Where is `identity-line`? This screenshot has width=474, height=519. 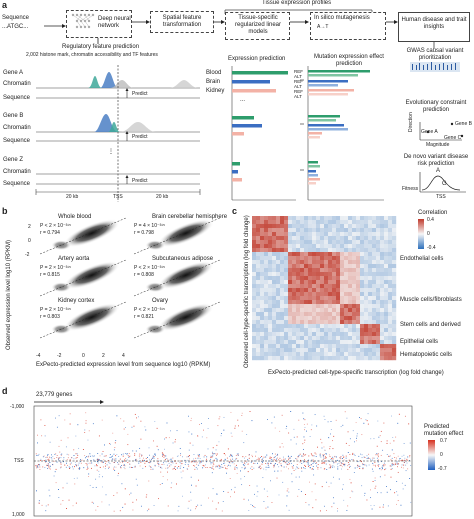
identity-line is located at coordinates (83, 320).